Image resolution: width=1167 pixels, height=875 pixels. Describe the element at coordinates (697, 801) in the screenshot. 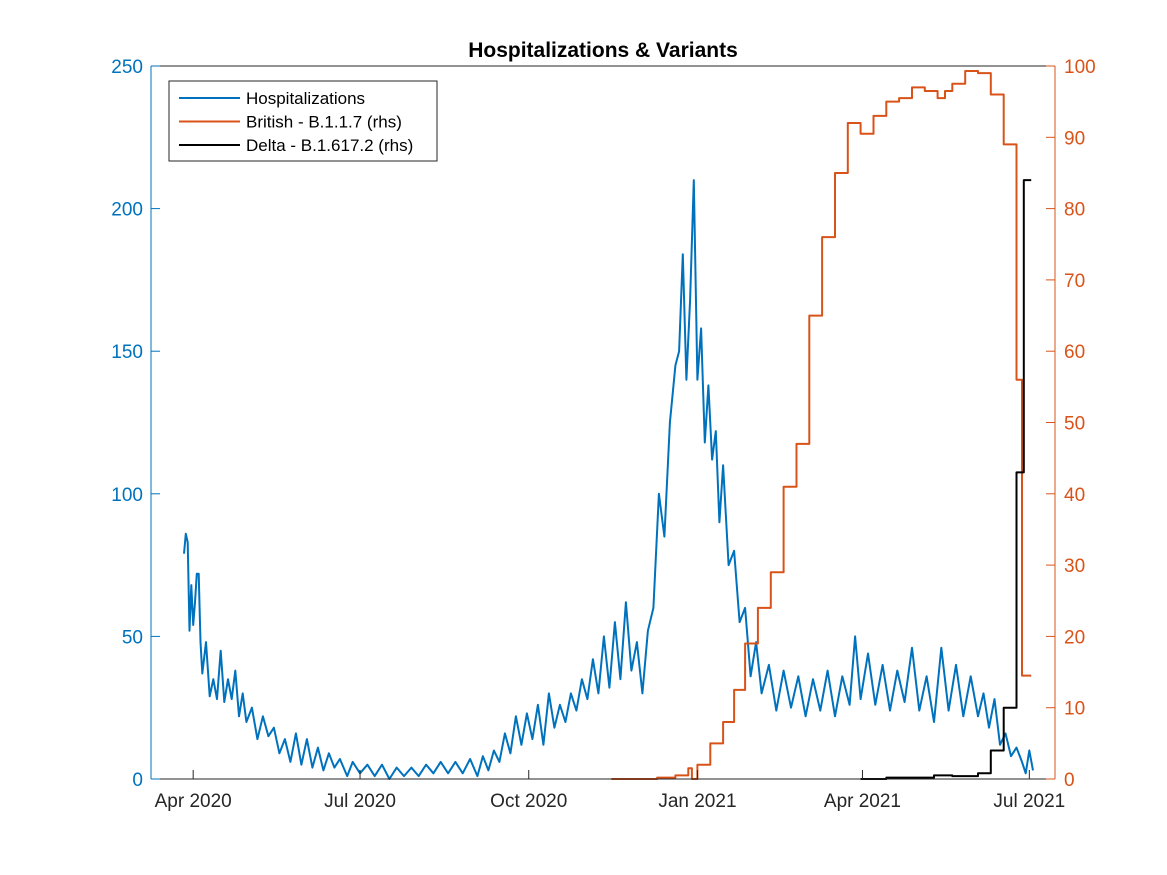

I see `x-tick-label: Jan 2021` at that location.